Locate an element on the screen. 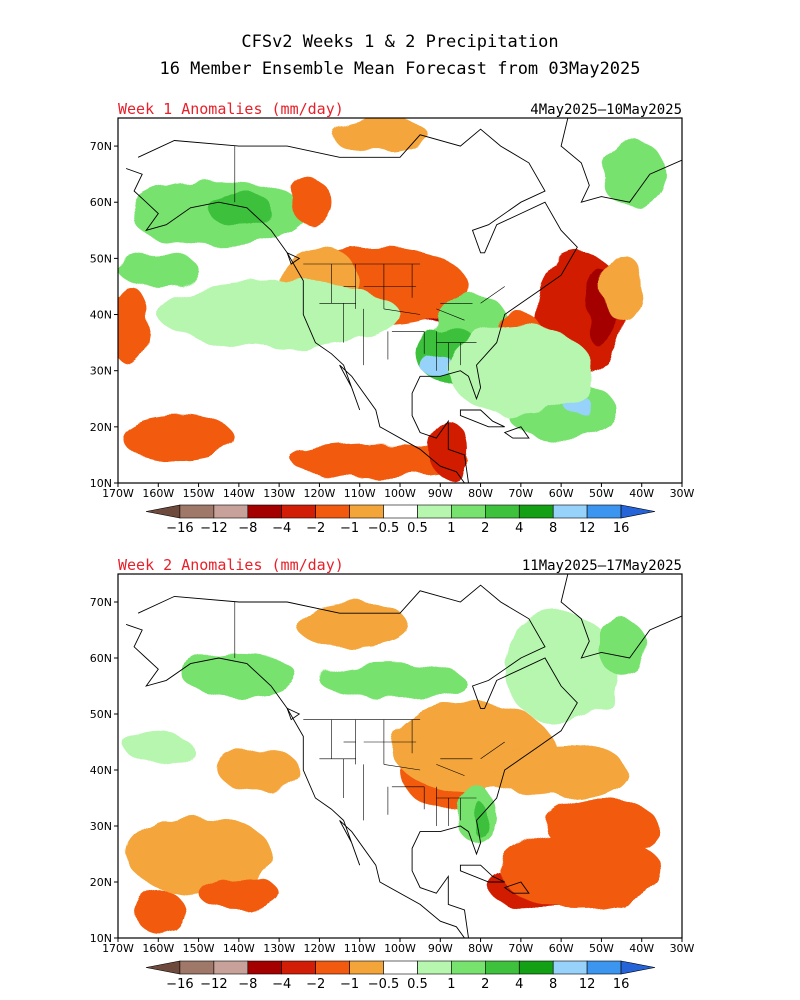  lon-tick-label: 140W is located at coordinates (239, 948).